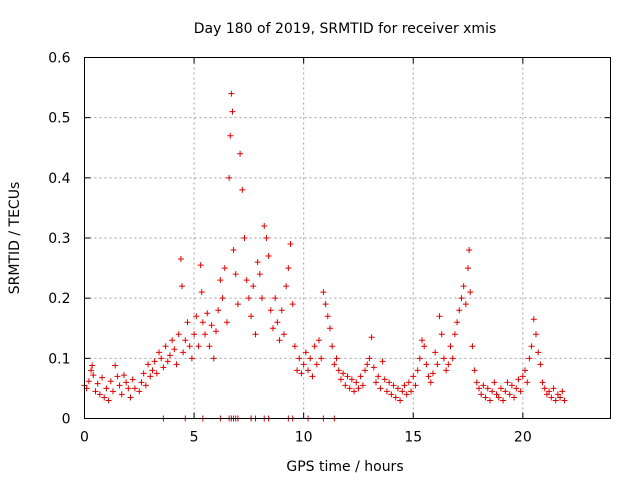 The width and height of the screenshot is (640, 480). I want to click on x-tick-label: 20, so click(523, 438).